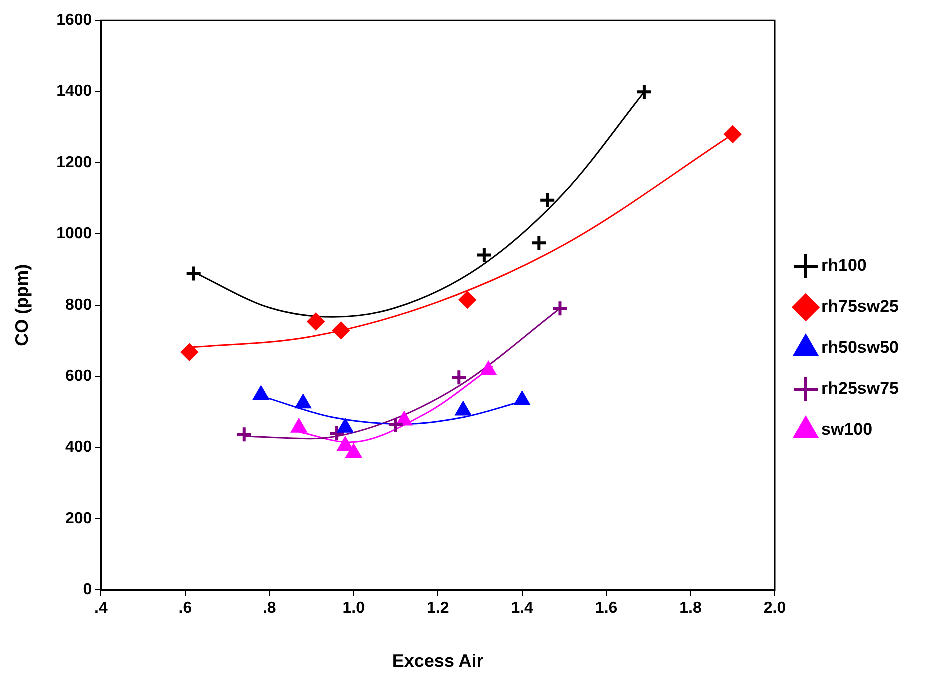 This screenshot has width=927, height=685. I want to click on x-axis-title: Excess Air, so click(438, 661).